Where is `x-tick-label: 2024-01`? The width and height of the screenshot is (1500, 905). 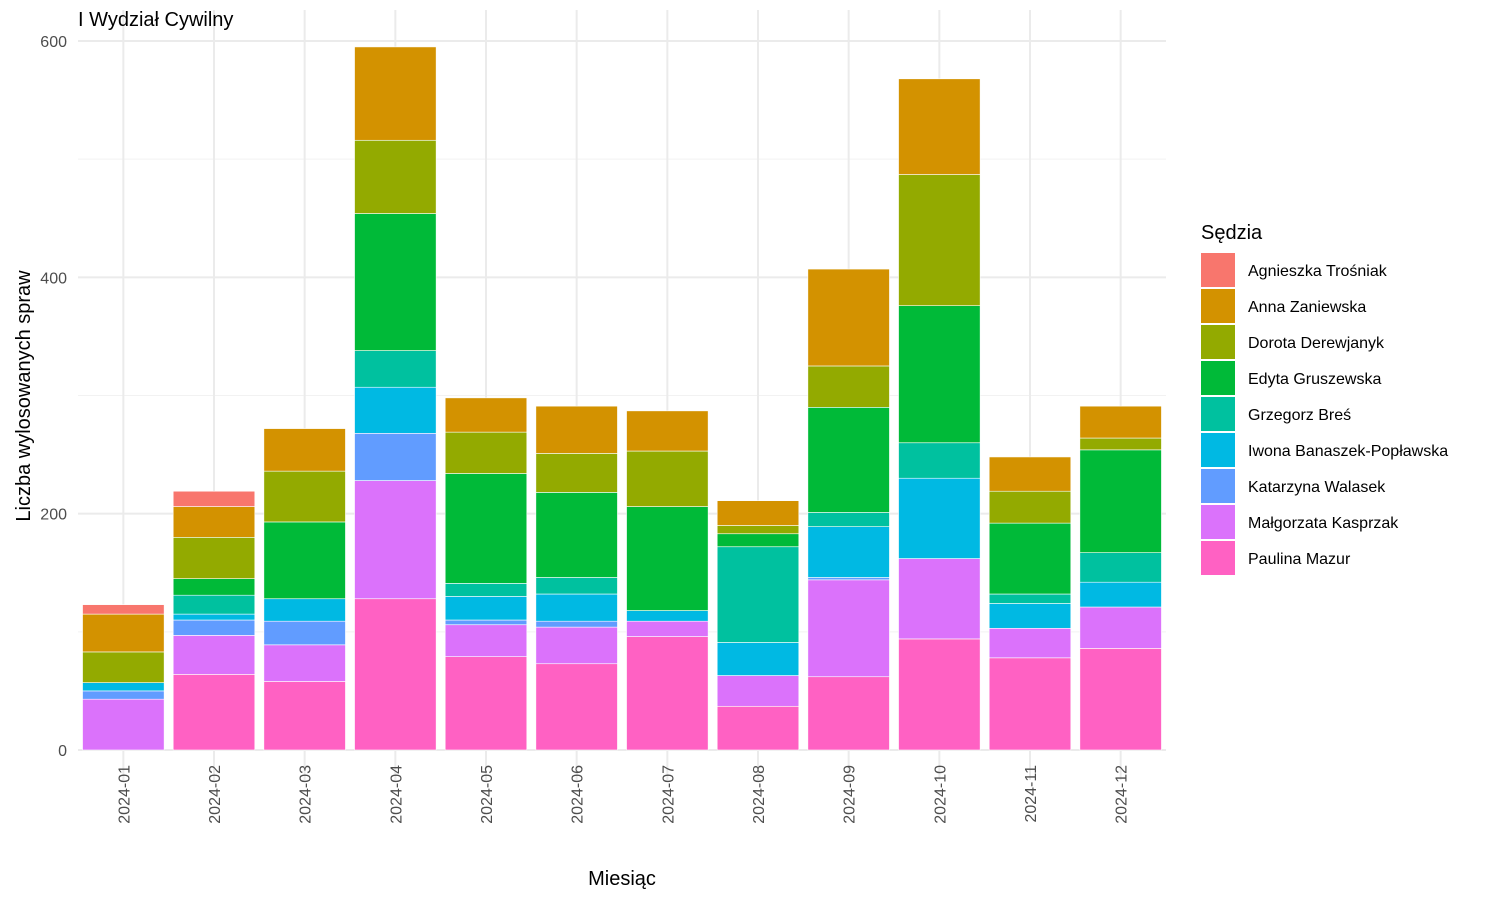
x-tick-label: 2024-01 is located at coordinates (124, 794).